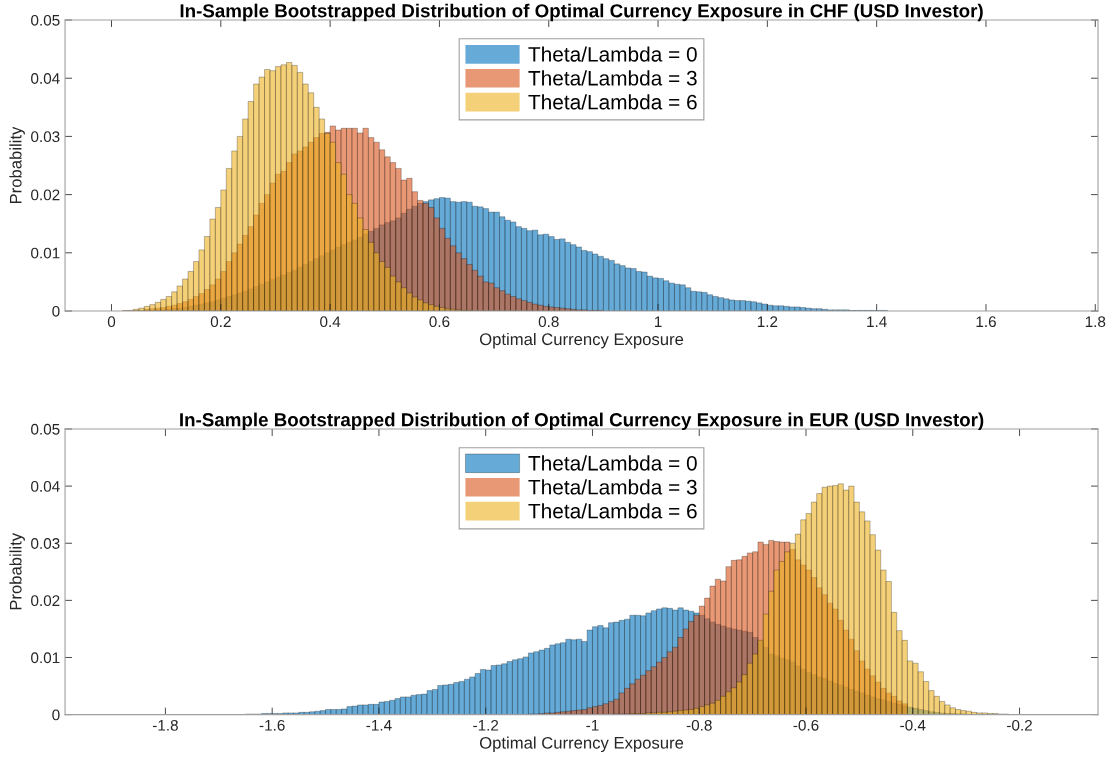 This screenshot has height=767, width=1110. What do you see at coordinates (220, 322) in the screenshot?
I see `x-tick-label: 0.2` at bounding box center [220, 322].